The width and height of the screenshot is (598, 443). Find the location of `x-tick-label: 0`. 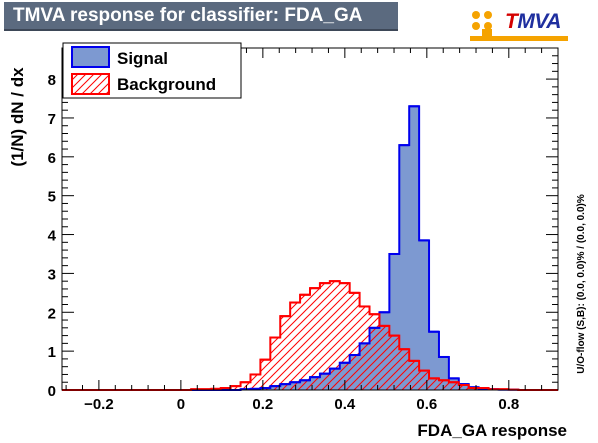

x-tick-label: 0 is located at coordinates (181, 404).